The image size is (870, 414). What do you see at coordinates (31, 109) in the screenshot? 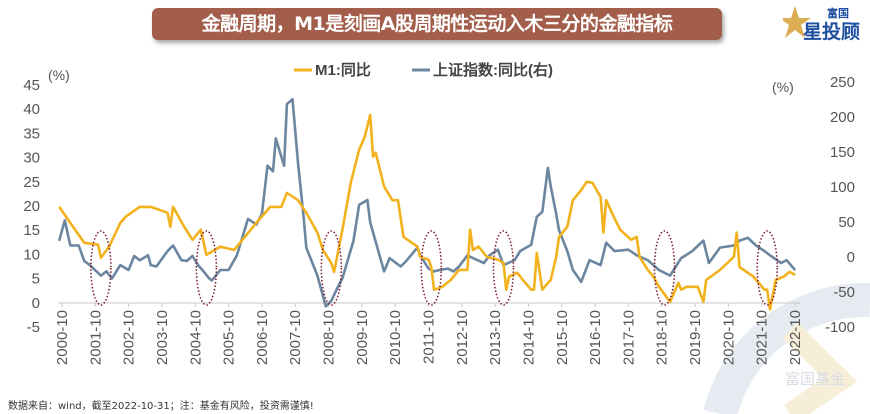
I see `left-tick-label: 40` at bounding box center [31, 109].